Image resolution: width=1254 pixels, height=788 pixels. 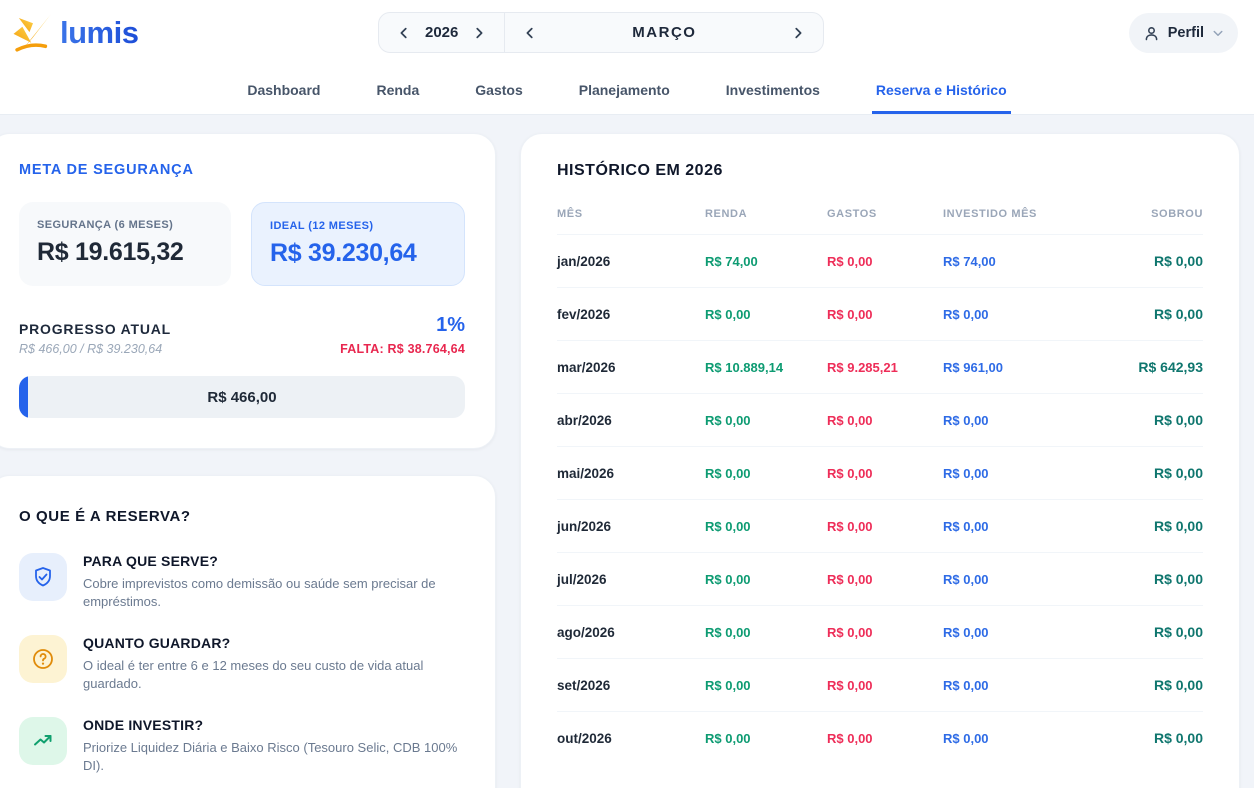 I want to click on cell-renda: R$ 10.889,14, so click(x=744, y=367).